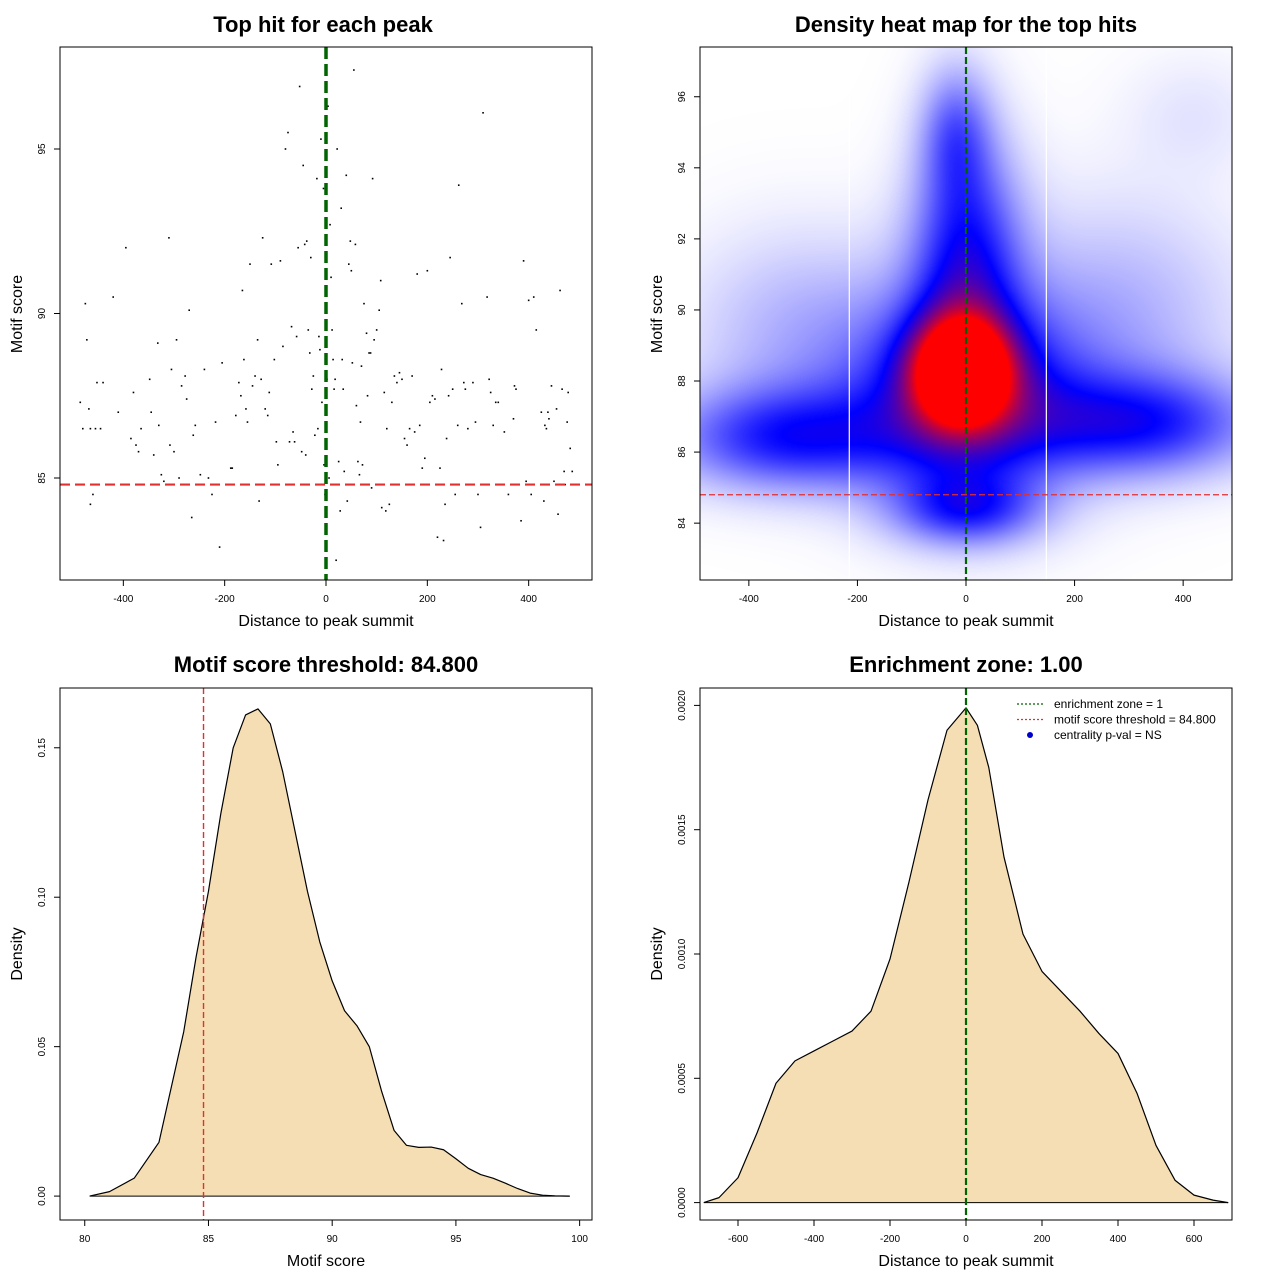  I want to click on y-tick-label: 85, so click(42, 478).